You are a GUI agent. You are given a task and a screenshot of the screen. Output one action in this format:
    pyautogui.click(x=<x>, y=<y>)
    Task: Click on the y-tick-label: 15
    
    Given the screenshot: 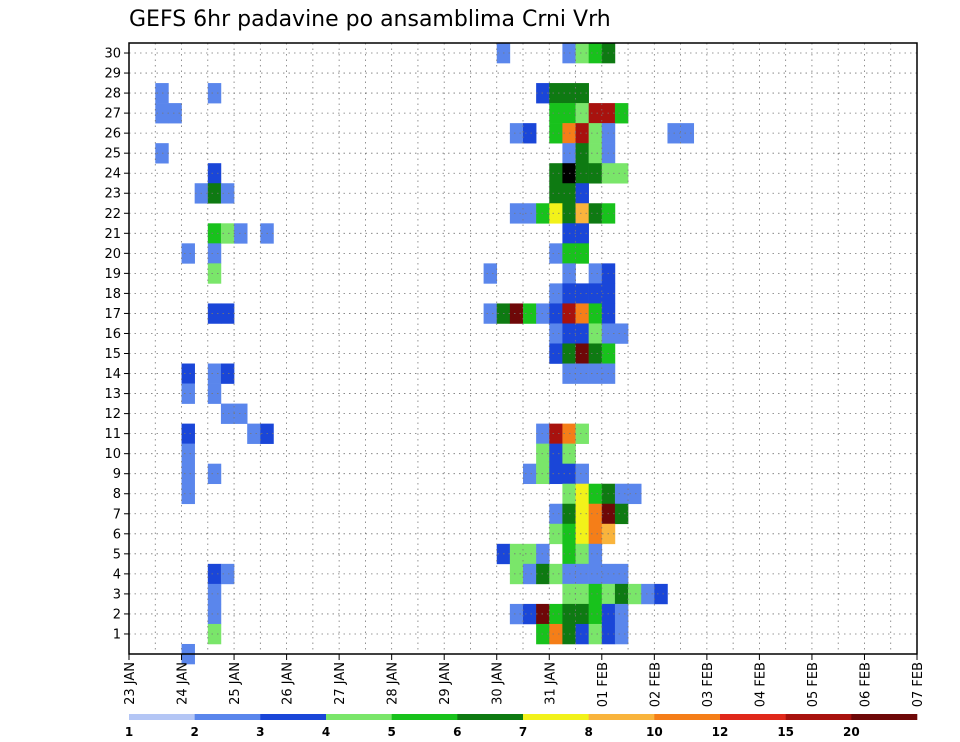 What is the action you would take?
    pyautogui.click(x=112, y=354)
    